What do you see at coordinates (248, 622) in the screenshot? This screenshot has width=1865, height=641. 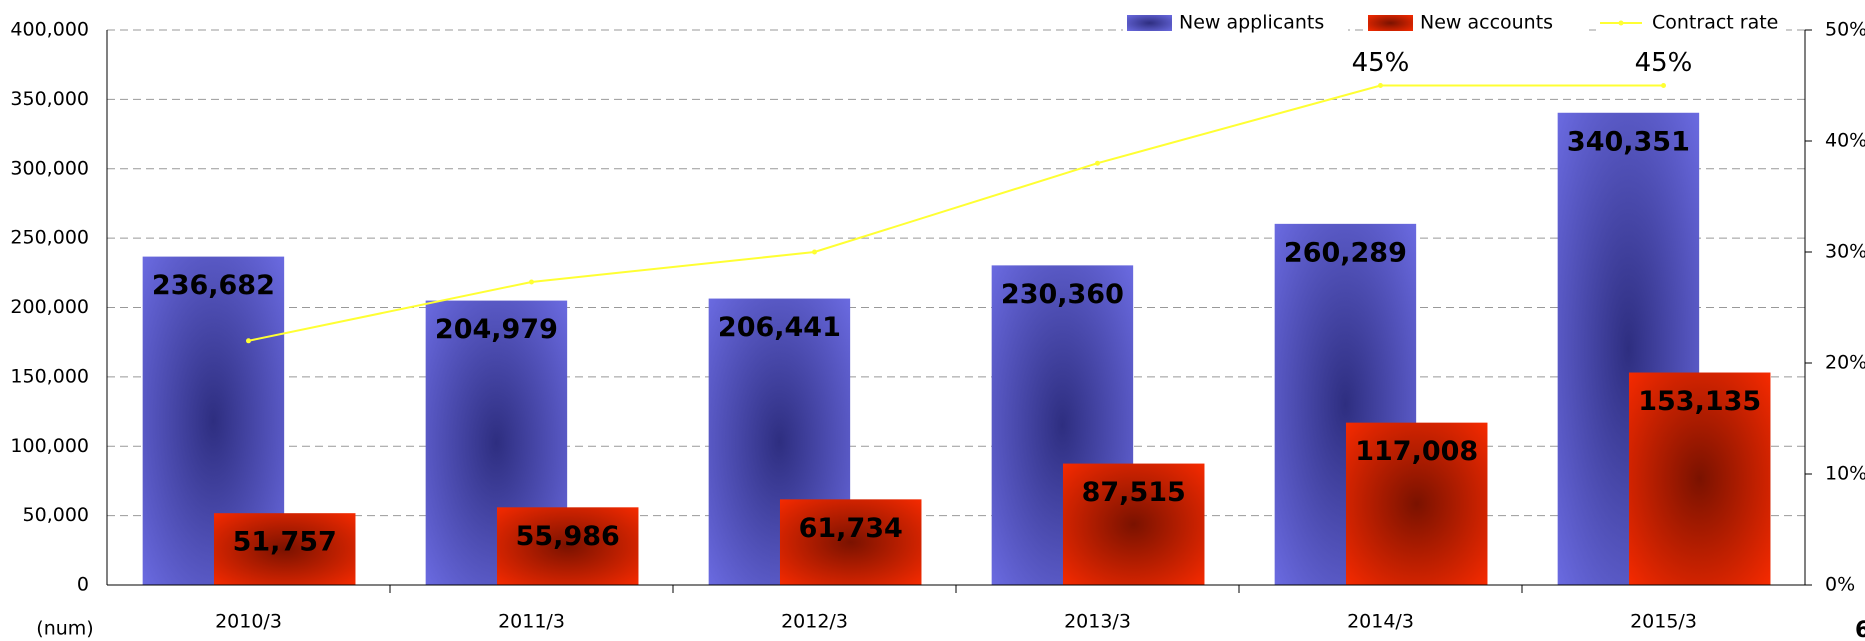 I see `x-tick-label: 2010/3` at bounding box center [248, 622].